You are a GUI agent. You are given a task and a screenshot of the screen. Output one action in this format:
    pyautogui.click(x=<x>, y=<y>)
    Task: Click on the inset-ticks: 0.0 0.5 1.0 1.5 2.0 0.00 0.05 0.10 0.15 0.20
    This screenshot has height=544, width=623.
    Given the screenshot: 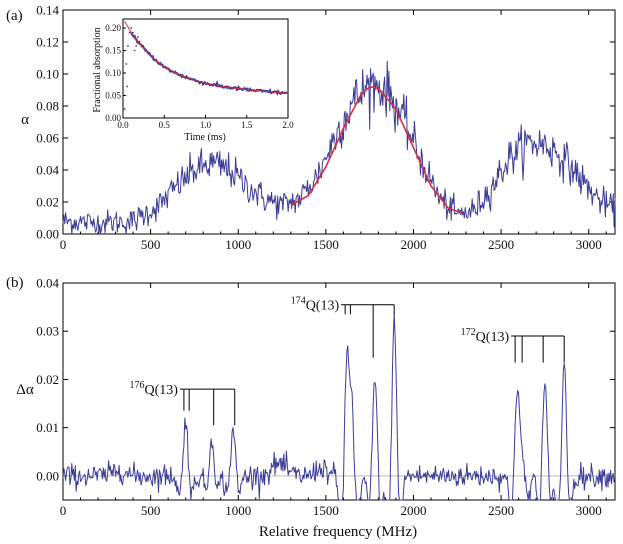 What is the action you would take?
    pyautogui.click(x=199, y=76)
    